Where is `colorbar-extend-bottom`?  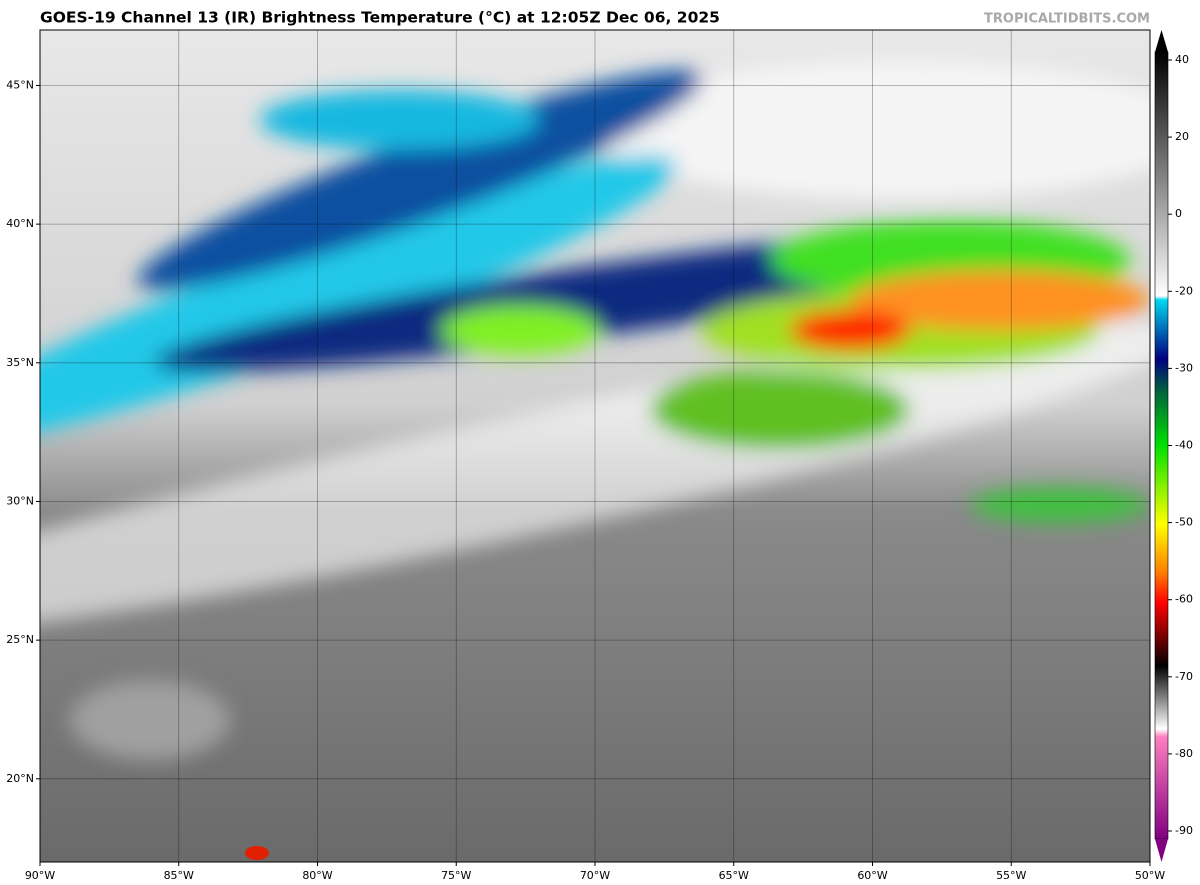 colorbar-extend-bottom is located at coordinates (1161, 850).